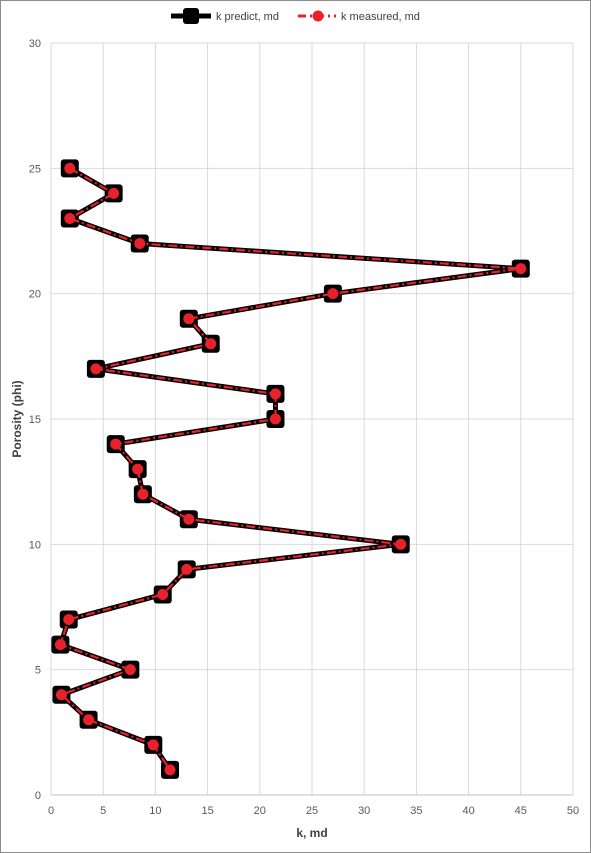 The image size is (591, 853). I want to click on x-tick-label: 25, so click(312, 811).